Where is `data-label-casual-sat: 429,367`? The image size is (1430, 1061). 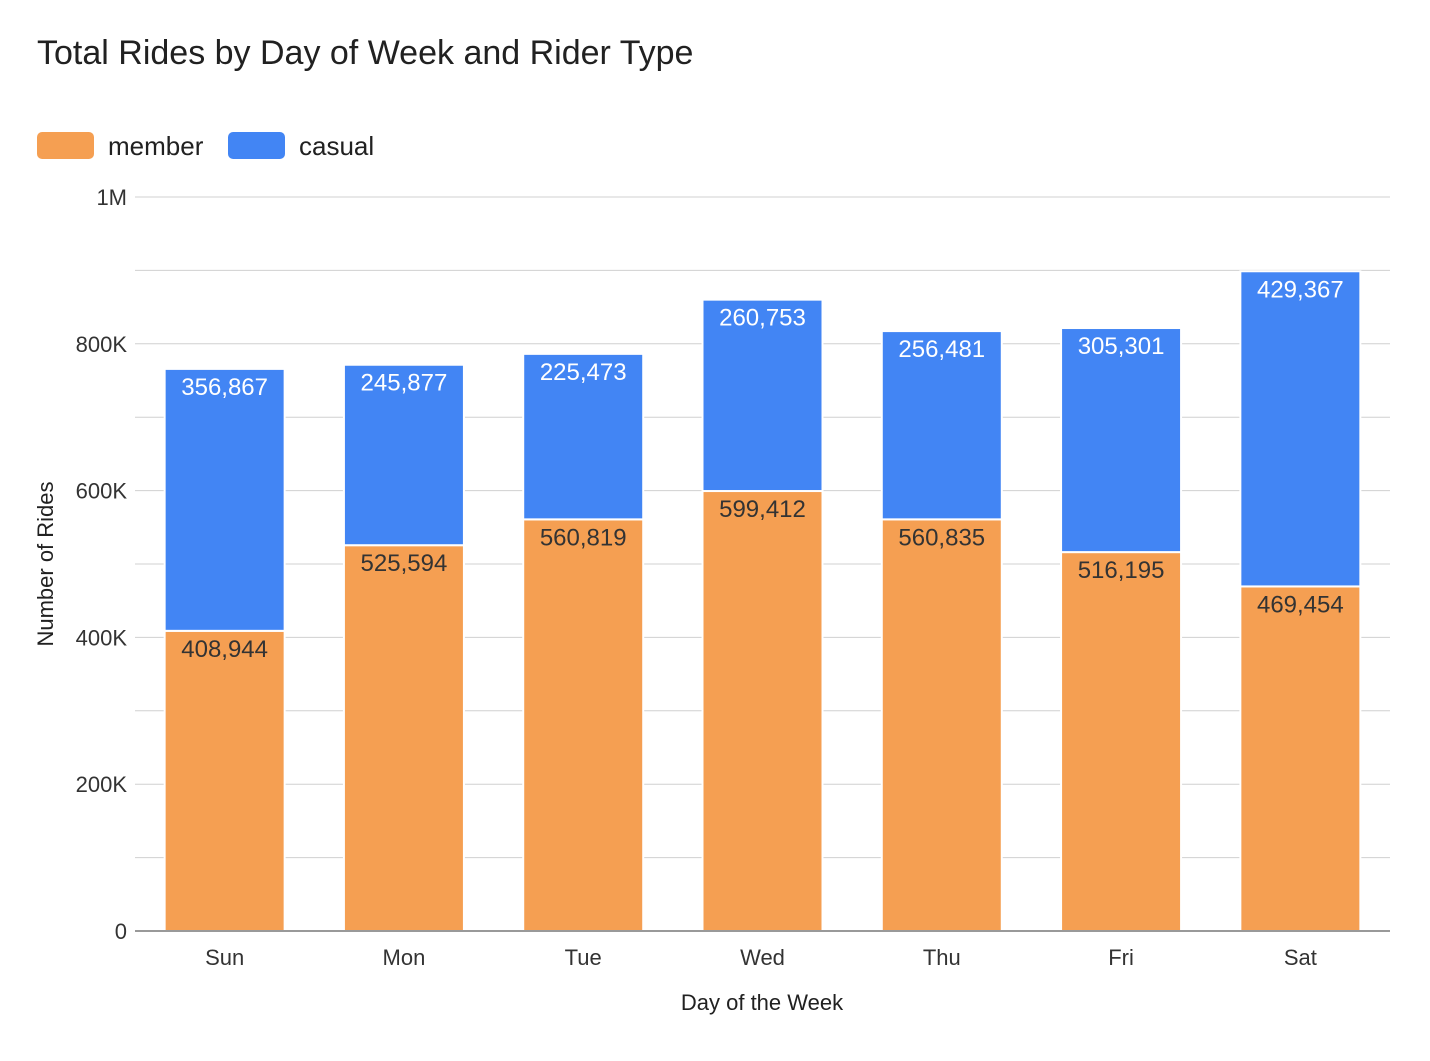 data-label-casual-sat: 429,367 is located at coordinates (1300, 289).